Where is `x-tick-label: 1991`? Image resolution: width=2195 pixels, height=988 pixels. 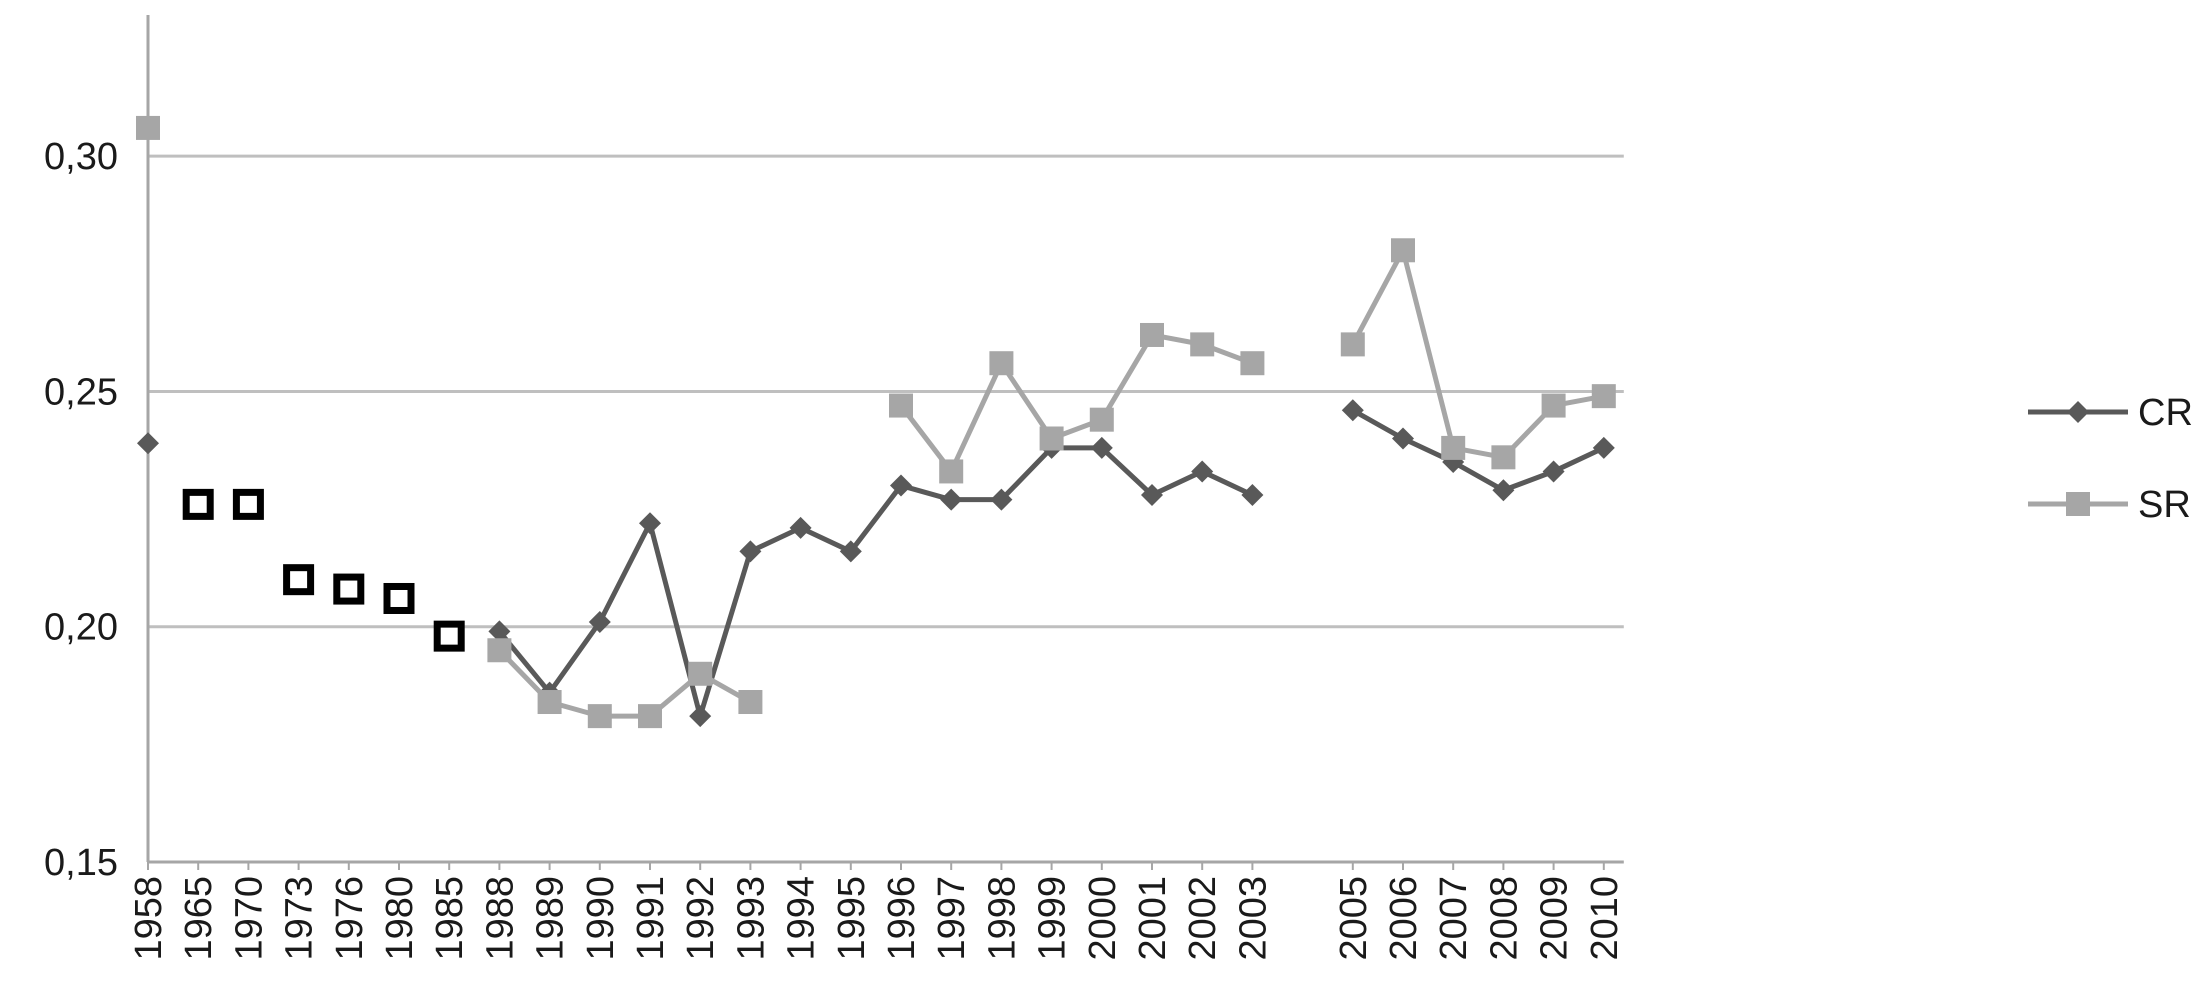 x-tick-label: 1991 is located at coordinates (651, 918).